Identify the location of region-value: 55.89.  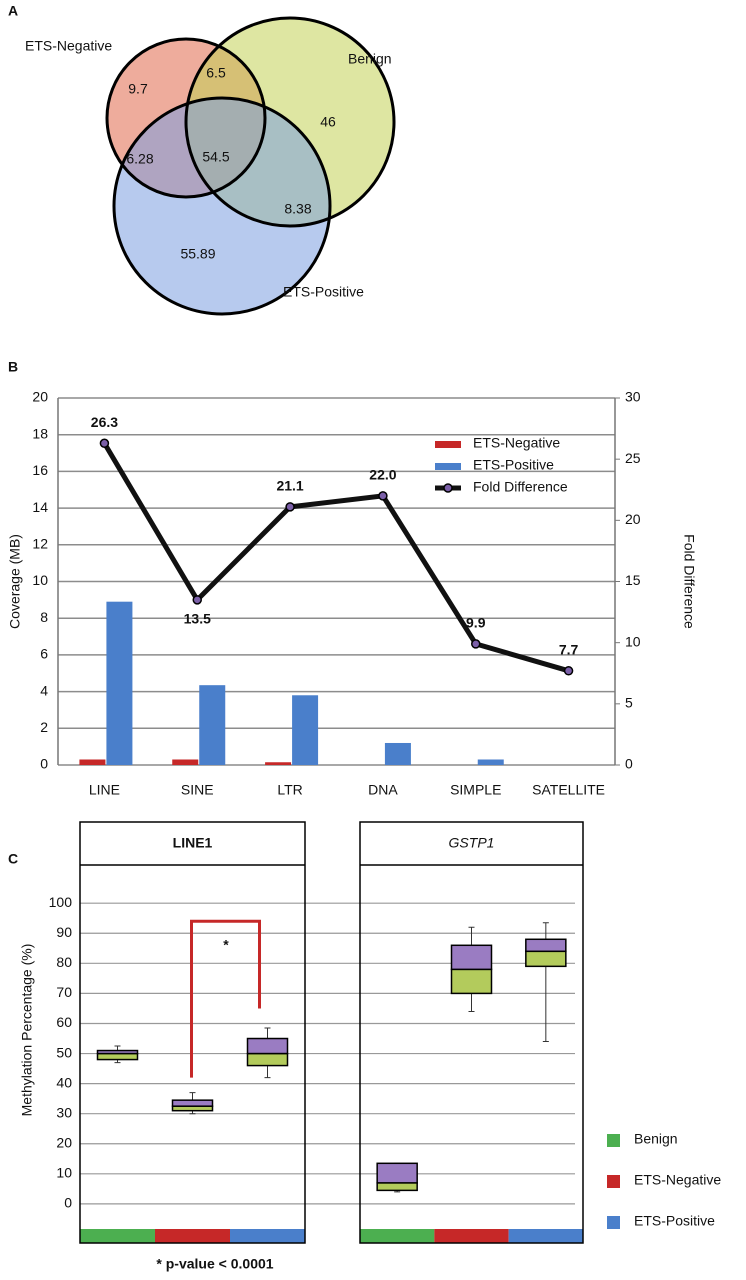
(197, 254).